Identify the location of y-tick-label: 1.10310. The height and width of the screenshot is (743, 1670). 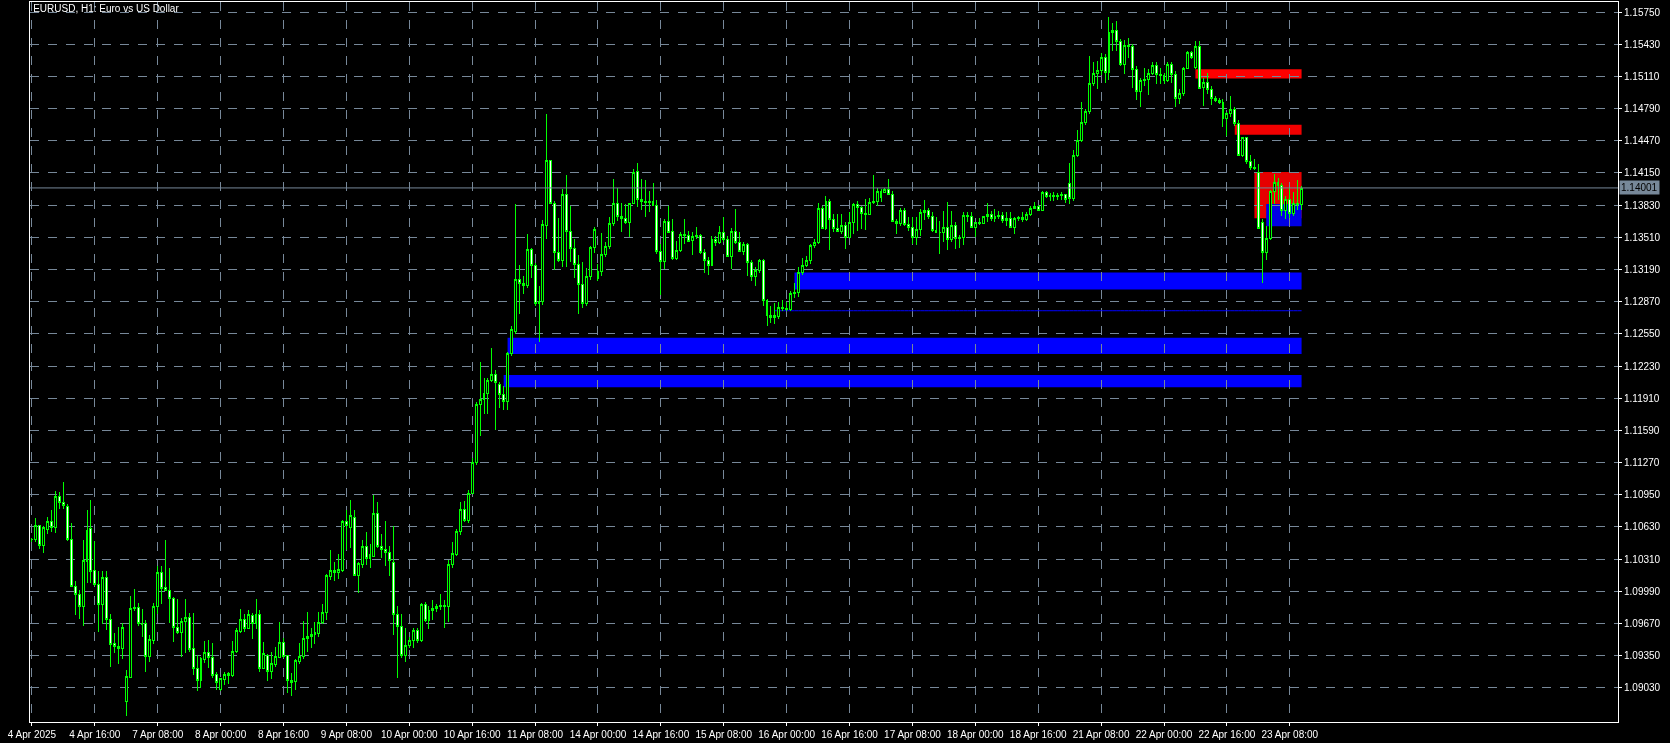
(1642, 559).